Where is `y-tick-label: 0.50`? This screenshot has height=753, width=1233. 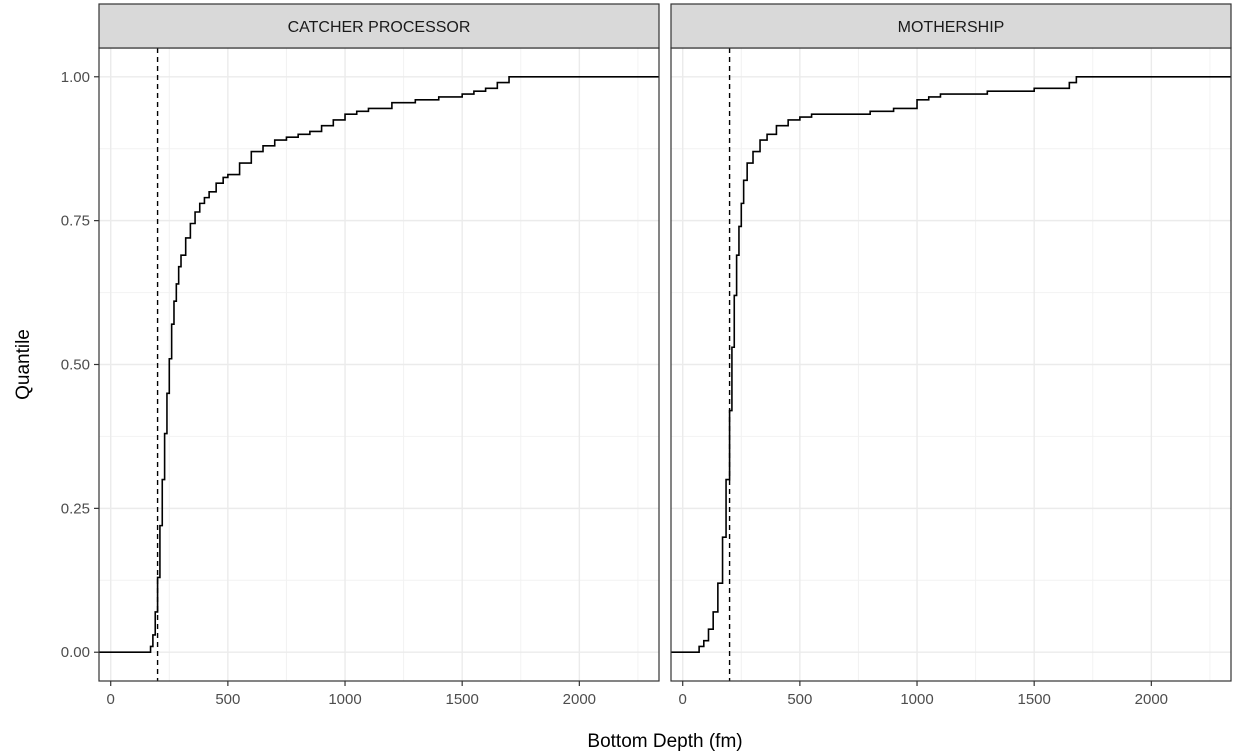 y-tick-label: 0.50 is located at coordinates (75, 365).